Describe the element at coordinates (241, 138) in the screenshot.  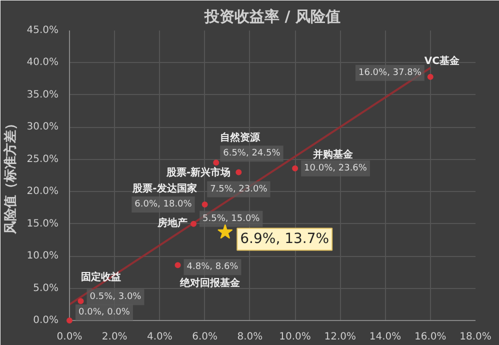
I see `annotation: 自然资源` at that location.